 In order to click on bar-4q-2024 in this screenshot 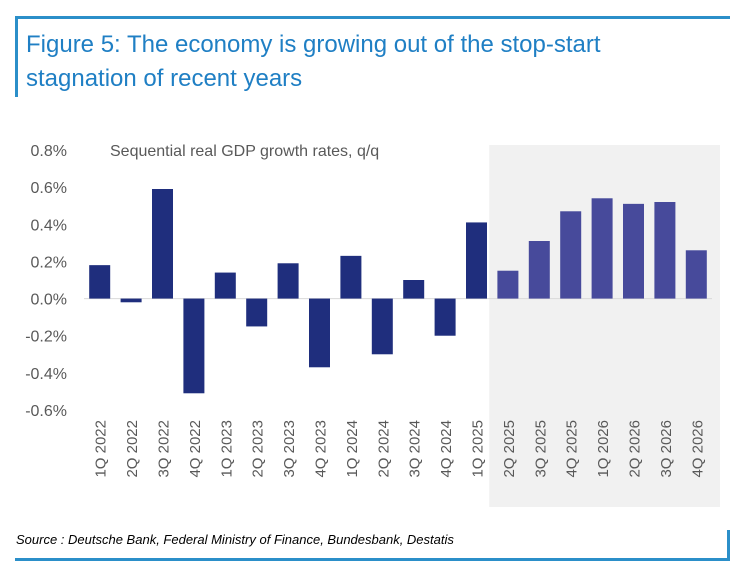, I will do `click(445, 317)`.